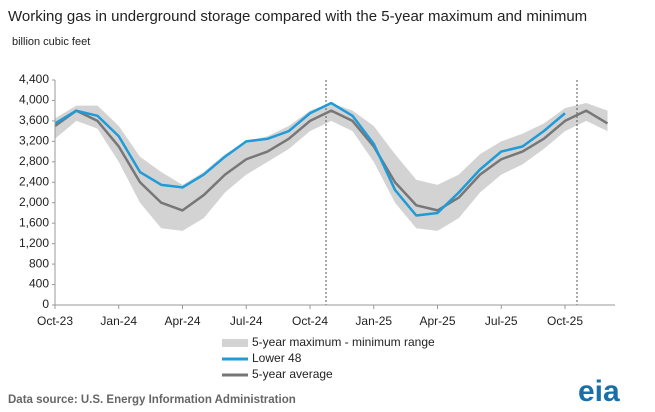 This screenshot has height=412, width=655. I want to click on x-tick-label: Oct-23, so click(55, 321).